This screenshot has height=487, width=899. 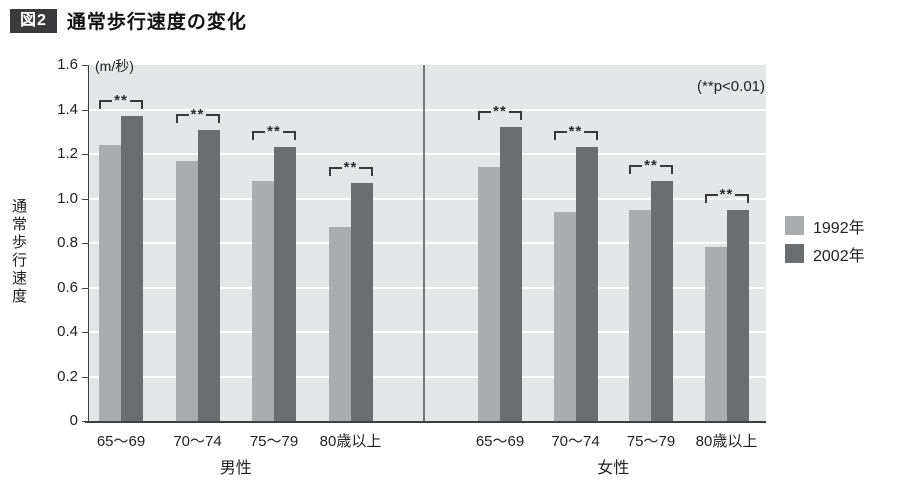 I want to click on bar-2002年-女性-65〜69, so click(x=511, y=274).